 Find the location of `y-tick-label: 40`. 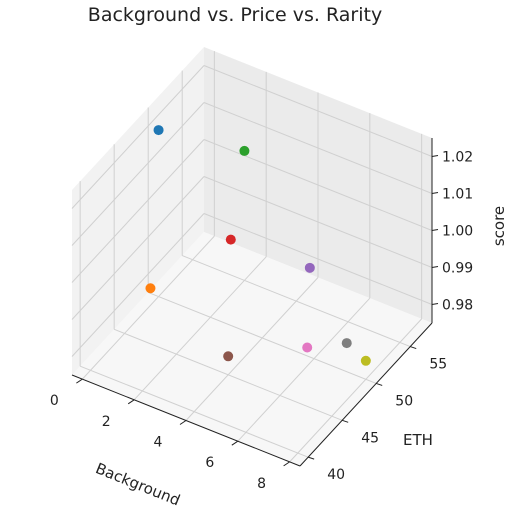

y-tick-label: 40 is located at coordinates (336, 475).